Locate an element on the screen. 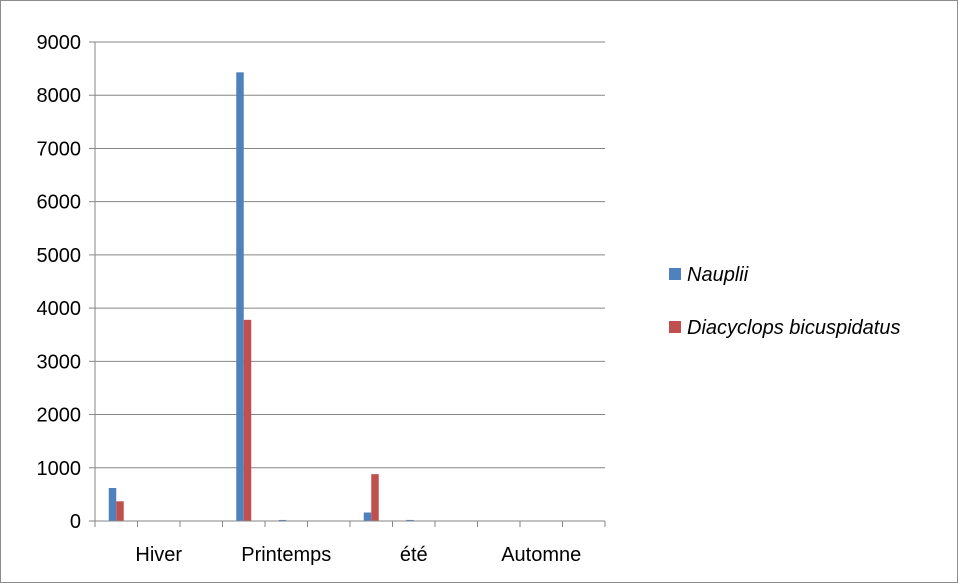 The width and height of the screenshot is (958, 583). x-tick-label: Printemps is located at coordinates (286, 555).